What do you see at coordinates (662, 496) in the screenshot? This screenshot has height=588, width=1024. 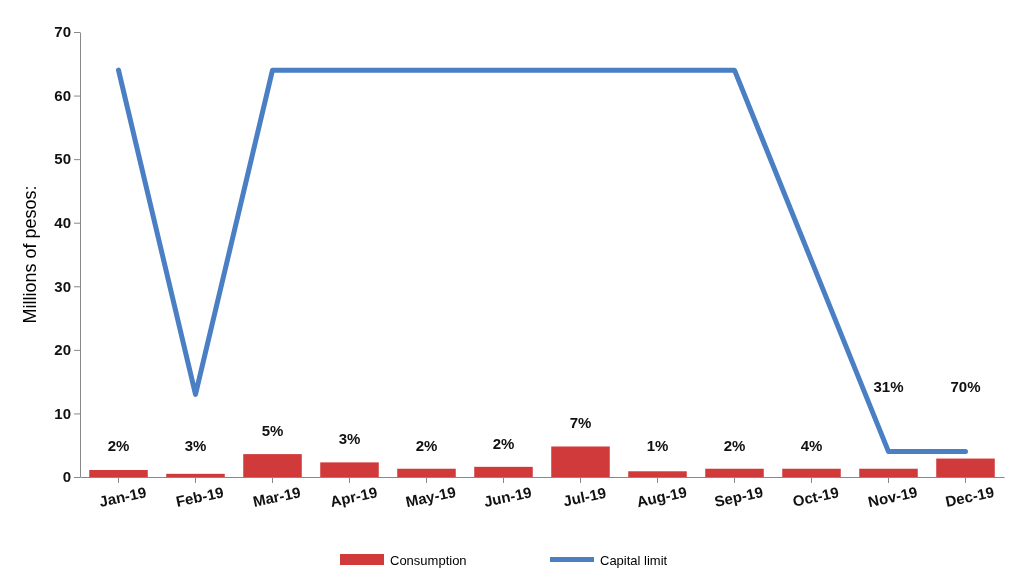 I see `x-tick-label: Aug-19` at bounding box center [662, 496].